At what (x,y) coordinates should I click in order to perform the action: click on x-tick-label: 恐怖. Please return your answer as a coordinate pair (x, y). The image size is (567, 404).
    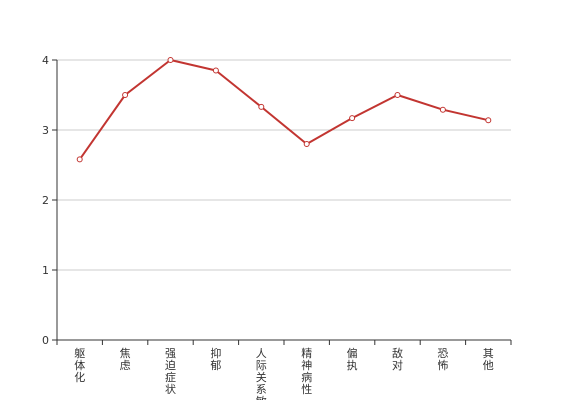
    Looking at the image, I should click on (442, 359).